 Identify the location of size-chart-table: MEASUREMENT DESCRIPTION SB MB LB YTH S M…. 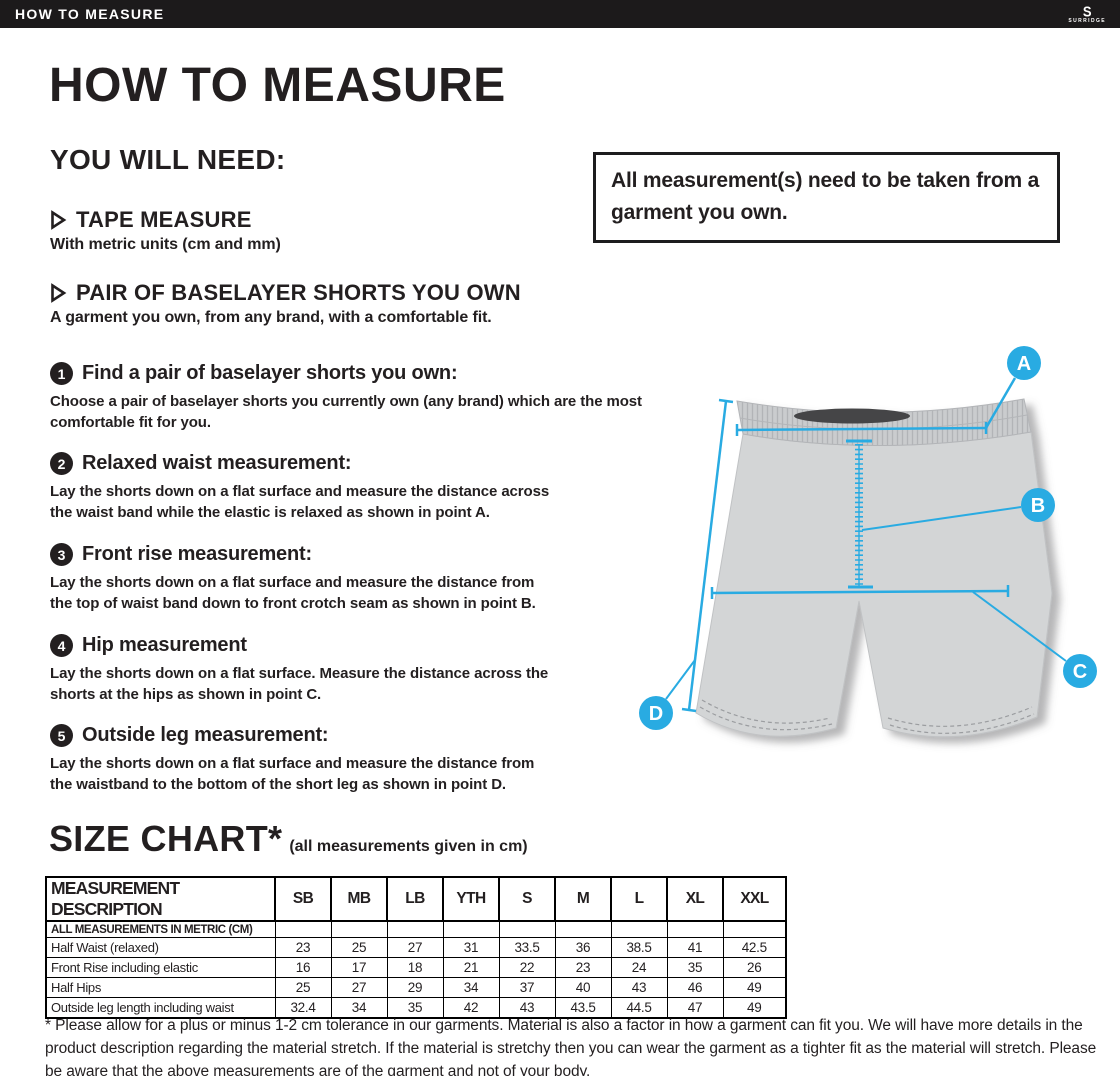
(416, 947).